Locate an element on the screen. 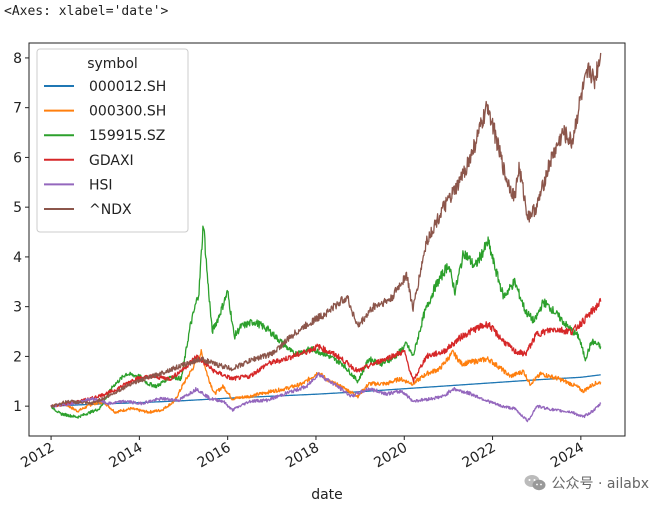 This screenshot has height=509, width=663. legend-item: 000300.SH is located at coordinates (127, 112).